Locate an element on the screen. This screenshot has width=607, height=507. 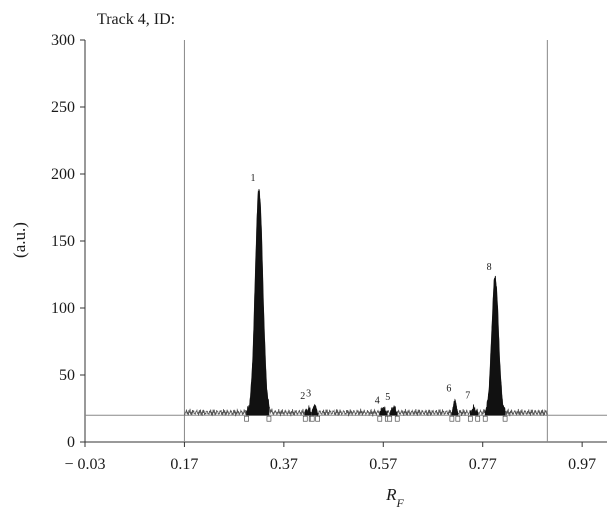
x-tick-label: 0.17 is located at coordinates (184, 464).